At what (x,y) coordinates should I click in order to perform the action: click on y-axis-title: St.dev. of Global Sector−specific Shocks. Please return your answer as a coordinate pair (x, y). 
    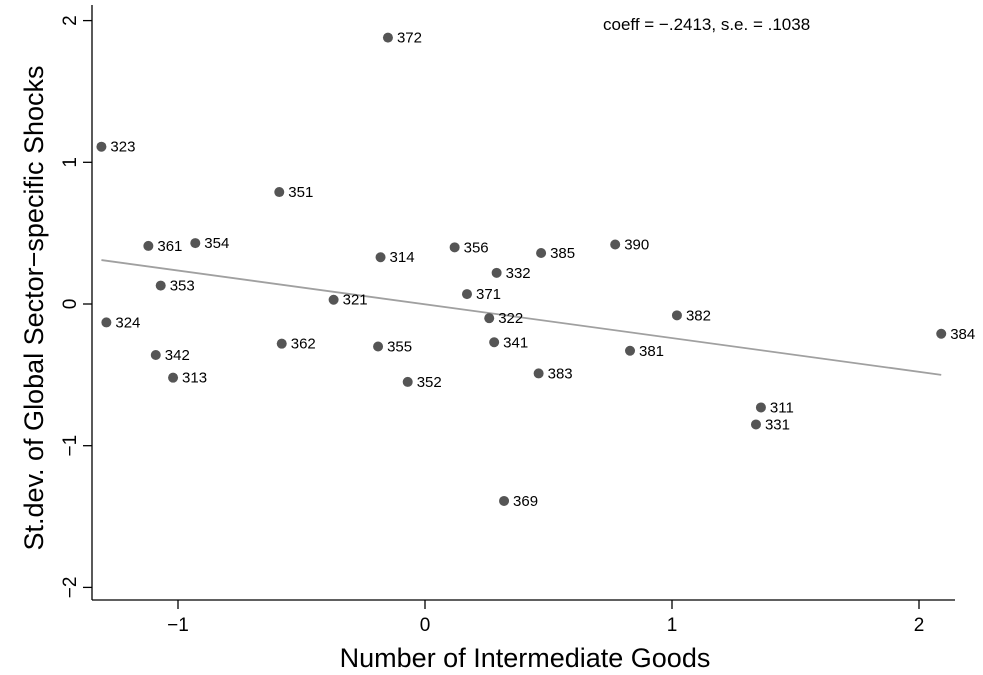
    Looking at the image, I should click on (34, 308).